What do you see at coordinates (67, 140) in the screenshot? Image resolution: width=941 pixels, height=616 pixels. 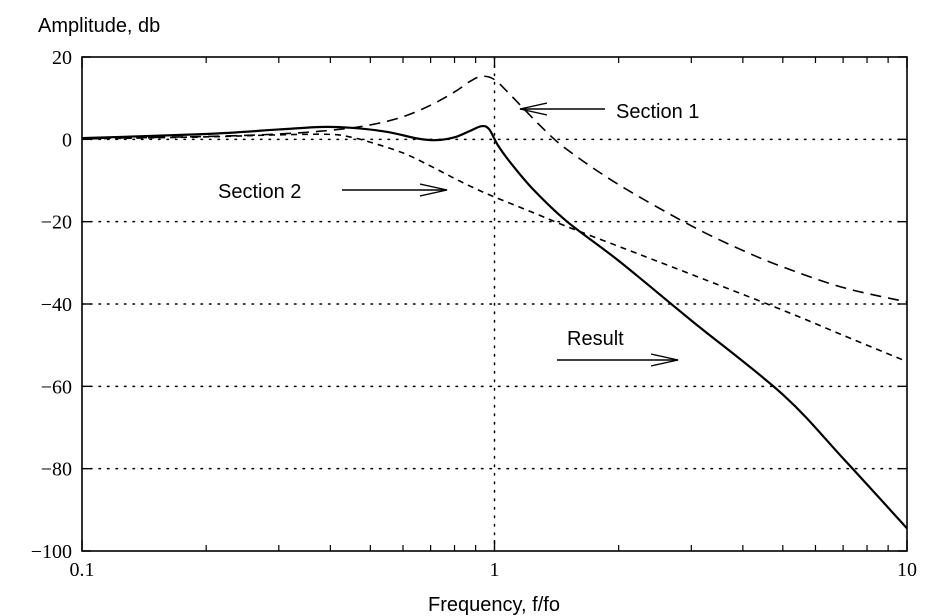 I see `y-tick-label: 0` at bounding box center [67, 140].